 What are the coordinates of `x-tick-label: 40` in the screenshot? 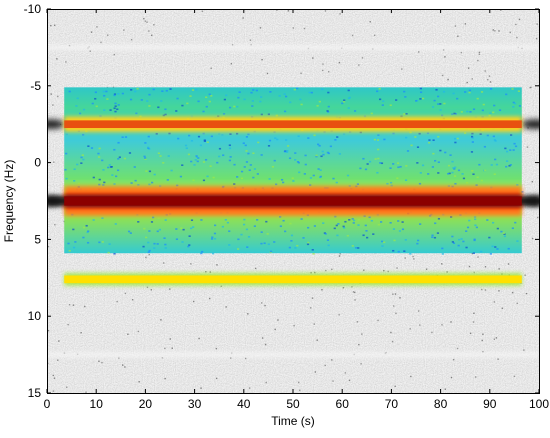 It's located at (244, 404).